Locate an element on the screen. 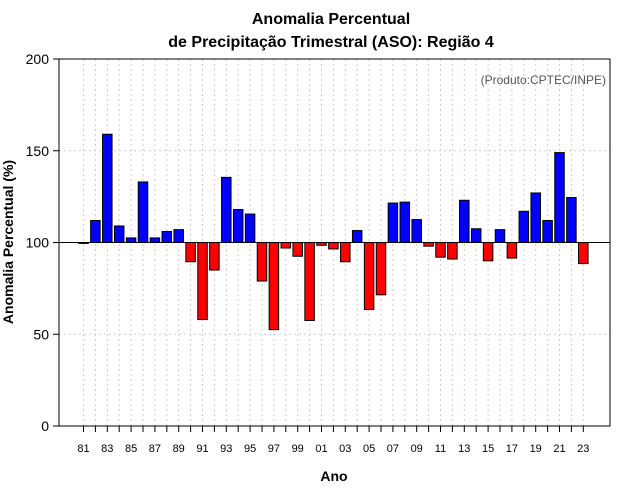  y-tick-label: 50 is located at coordinates (41, 334).